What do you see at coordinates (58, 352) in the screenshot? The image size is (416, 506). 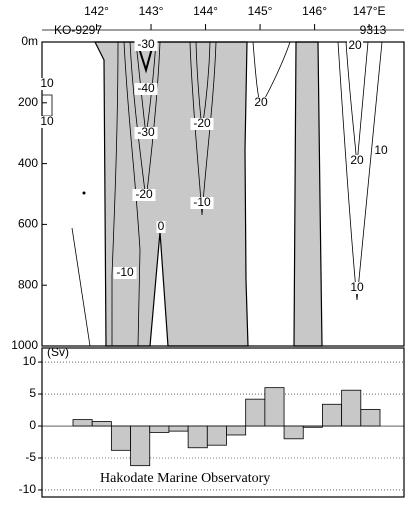 I see `y-axis-label: (Sv)` at bounding box center [58, 352].